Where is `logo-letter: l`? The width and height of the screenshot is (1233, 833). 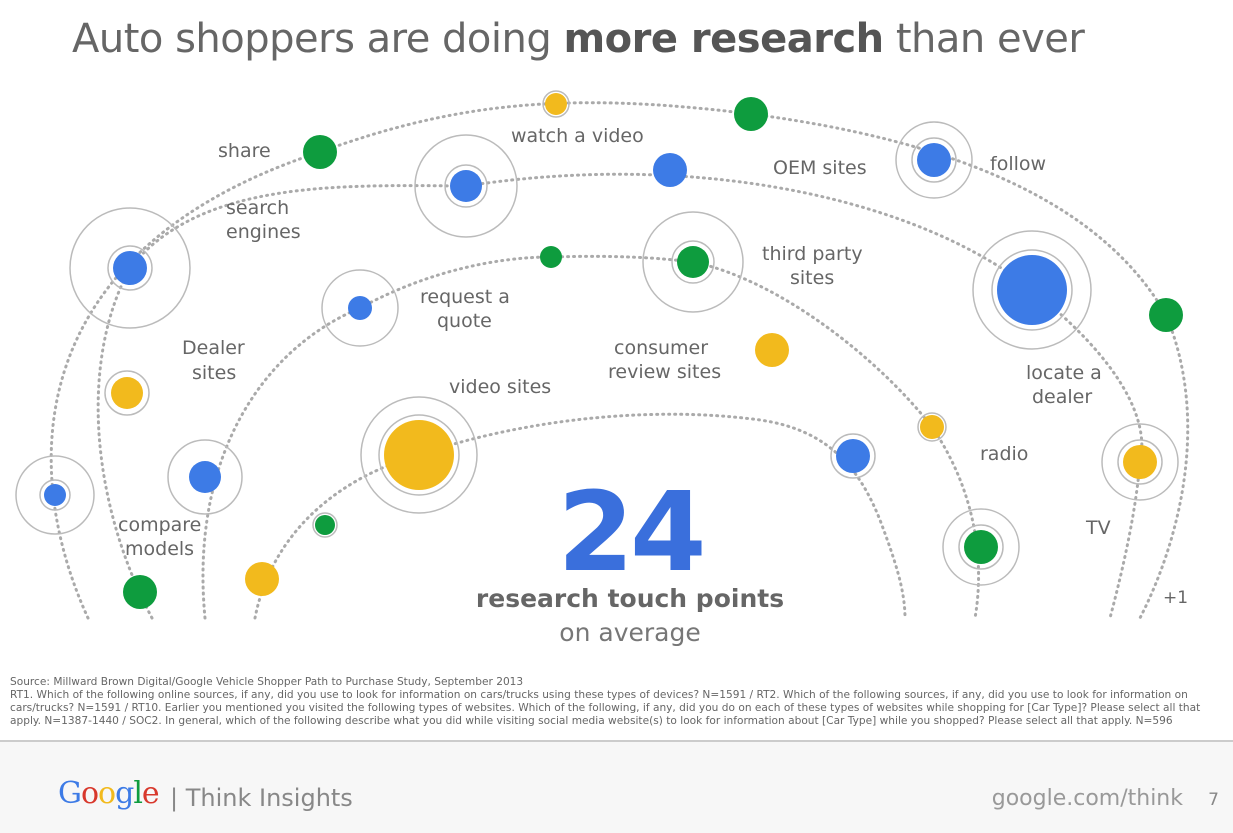
logo-letter: l is located at coordinates (138, 793).